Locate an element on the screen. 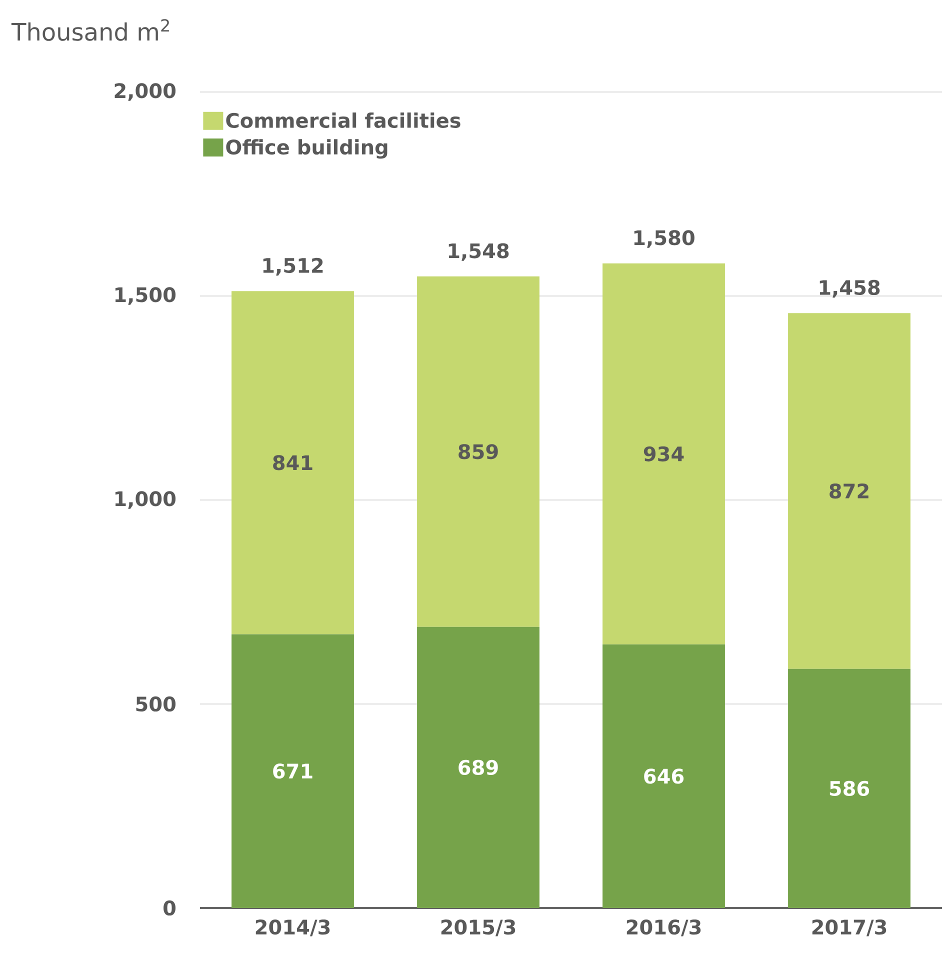 This screenshot has height=966, width=943. x-tick-label: 2016/3 is located at coordinates (664, 928).